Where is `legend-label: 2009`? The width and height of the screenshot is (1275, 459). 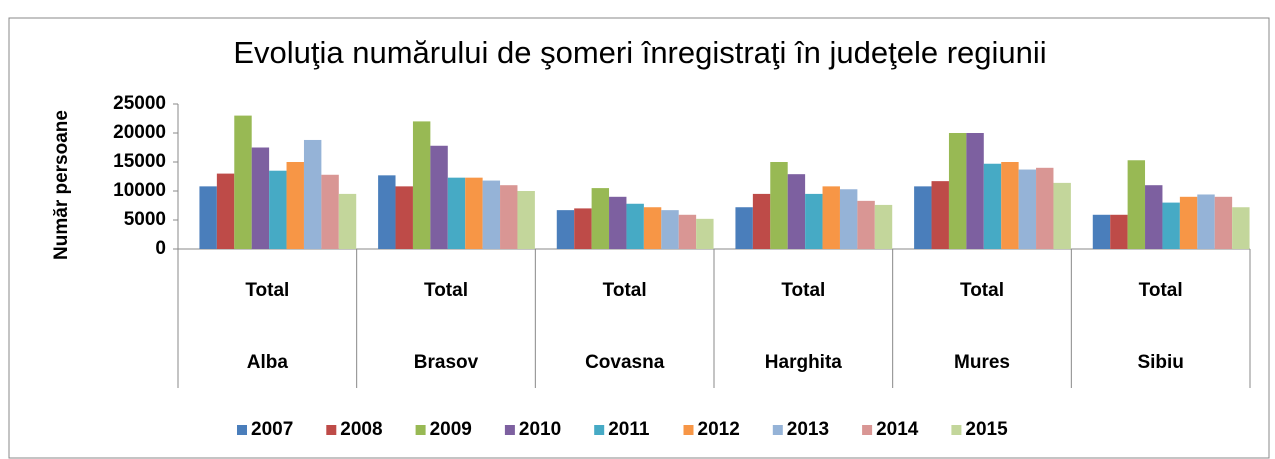
legend-label: 2009 is located at coordinates (451, 429).